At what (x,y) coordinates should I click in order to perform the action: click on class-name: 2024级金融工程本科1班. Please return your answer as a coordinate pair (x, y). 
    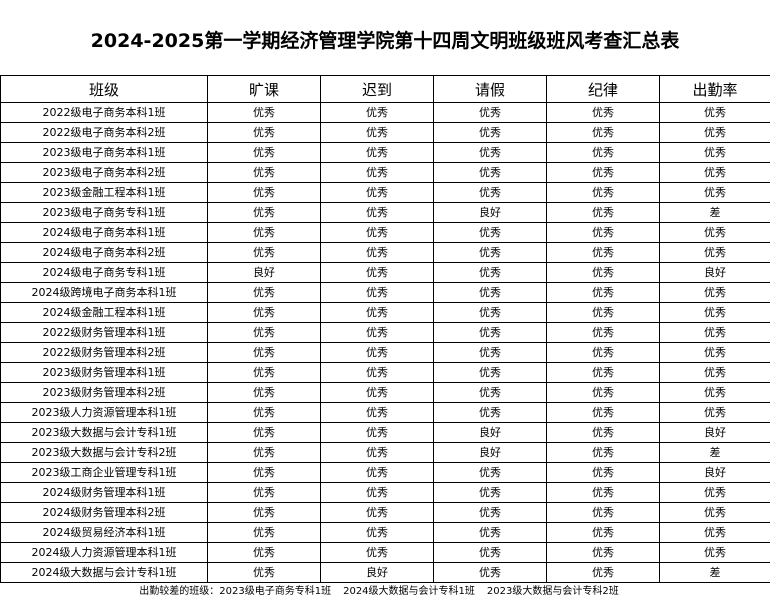
    Looking at the image, I should click on (104, 313).